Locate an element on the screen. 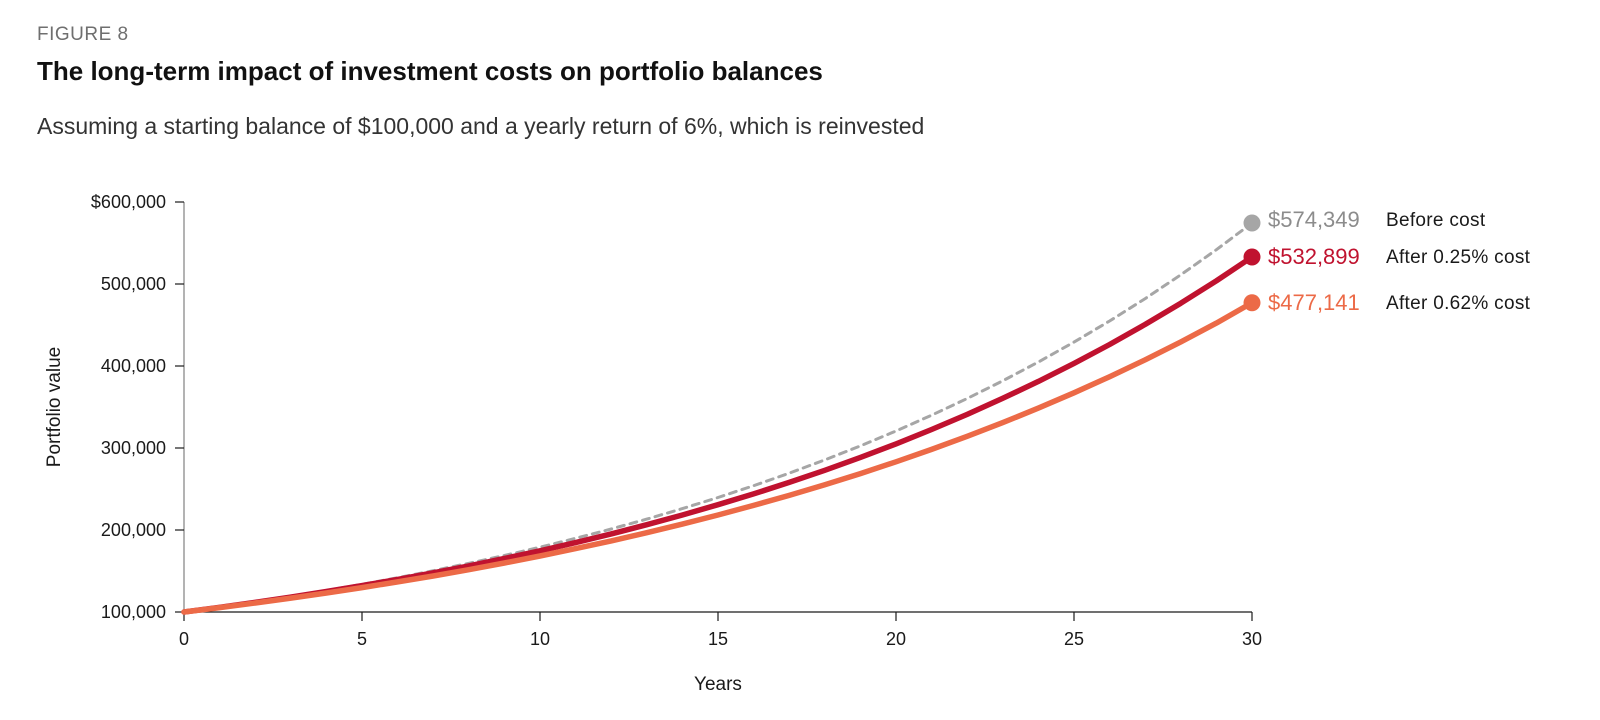  x-tick-label: 15 is located at coordinates (718, 639).